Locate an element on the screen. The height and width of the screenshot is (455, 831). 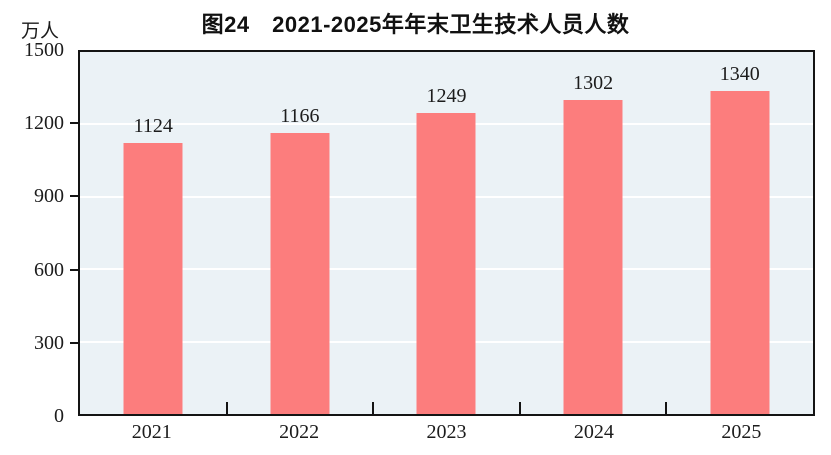
y-axis-tick-label: 0 is located at coordinates (59, 416).